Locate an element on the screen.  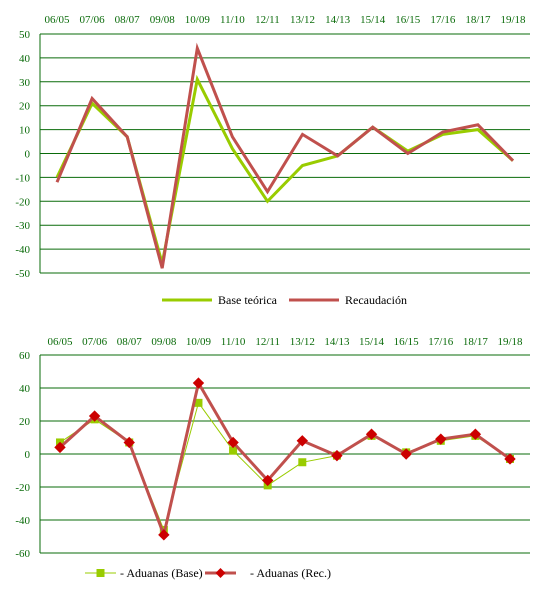
legend-label: Base teórica is located at coordinates (248, 300).